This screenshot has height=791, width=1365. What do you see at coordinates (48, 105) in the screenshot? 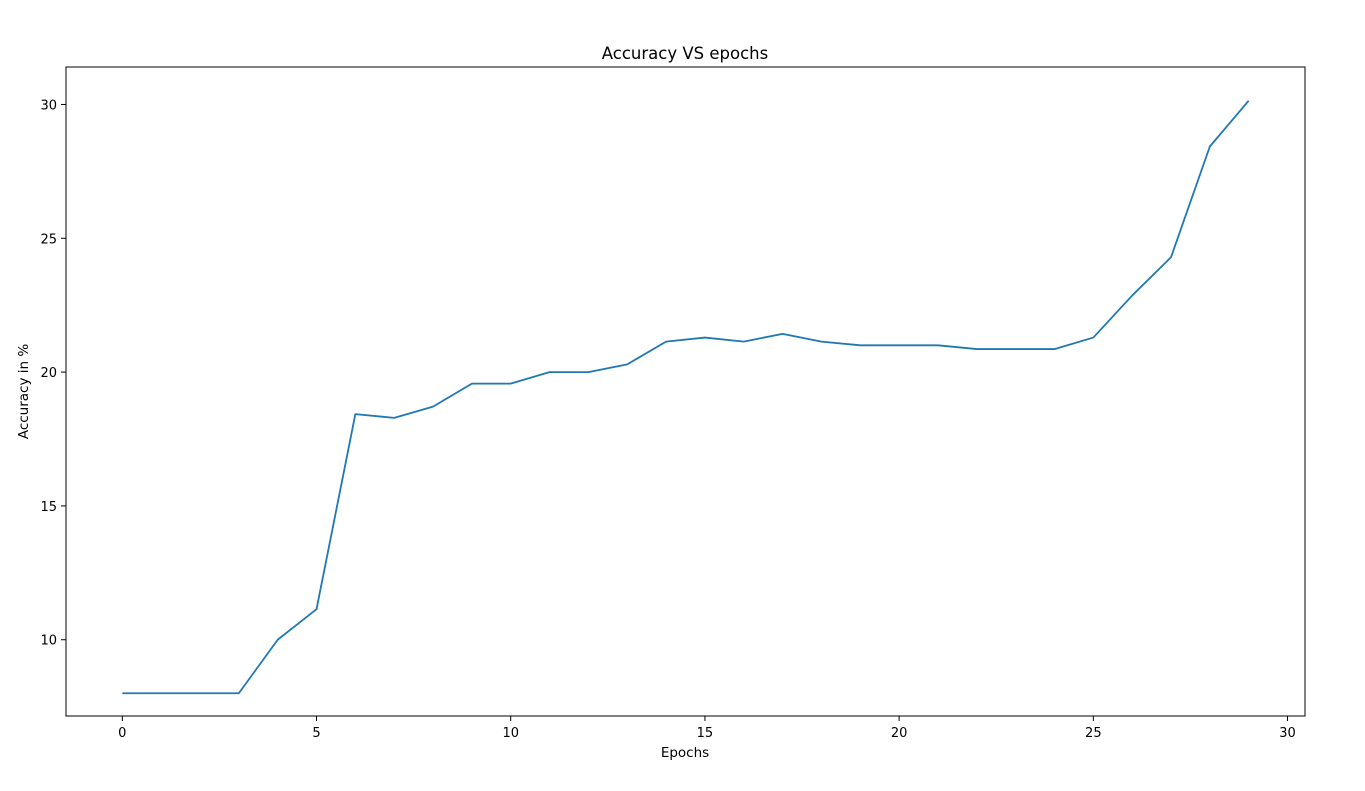
I see `y-tick-label: 30` at bounding box center [48, 105].